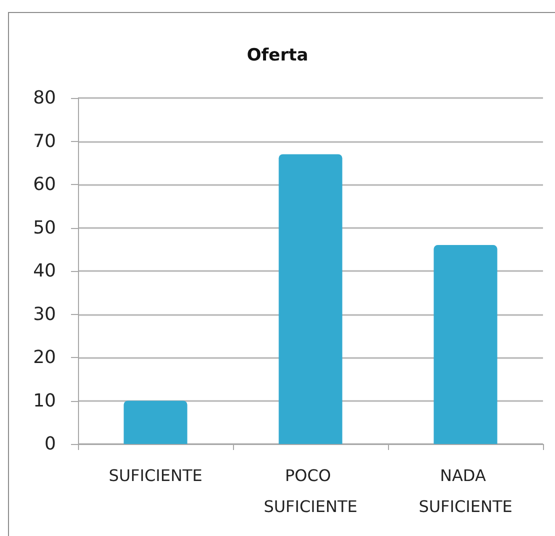 The image size is (555, 536). I want to click on y-tick-label: 40, so click(44, 271).